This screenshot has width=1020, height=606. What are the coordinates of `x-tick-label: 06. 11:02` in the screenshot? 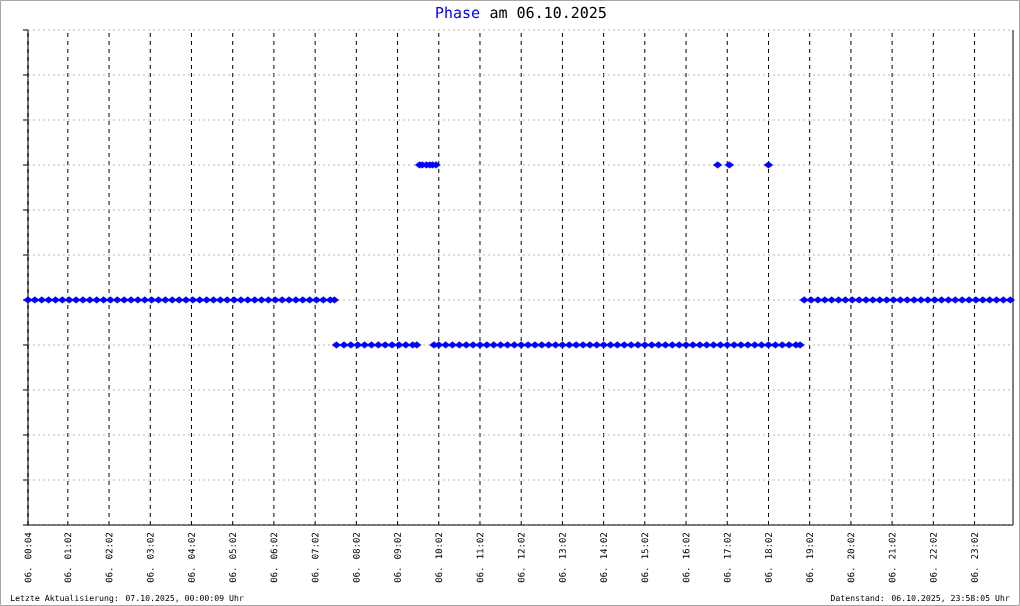 It's located at (480, 557).